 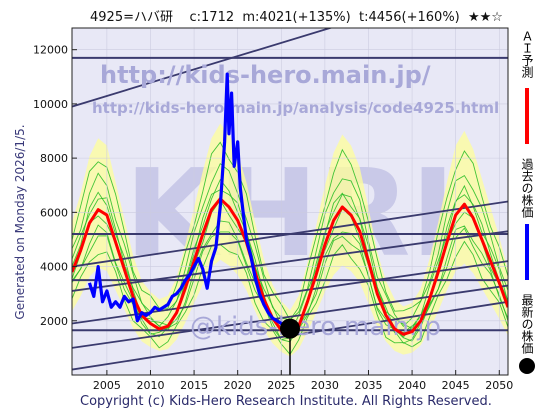 I want to click on y-tick-label: 10000, so click(x=50, y=104).